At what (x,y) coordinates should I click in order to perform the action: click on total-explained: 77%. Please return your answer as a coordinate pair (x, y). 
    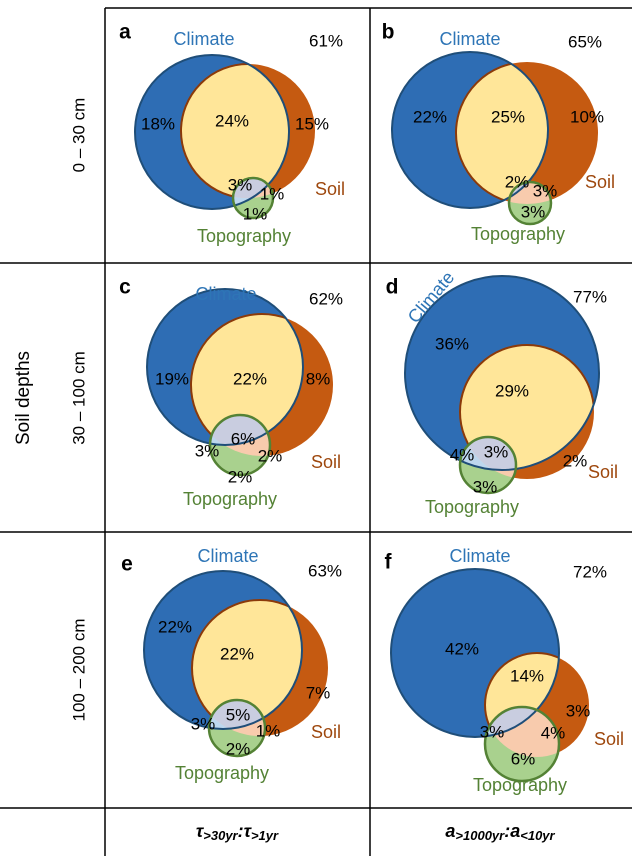
    Looking at the image, I should click on (590, 296).